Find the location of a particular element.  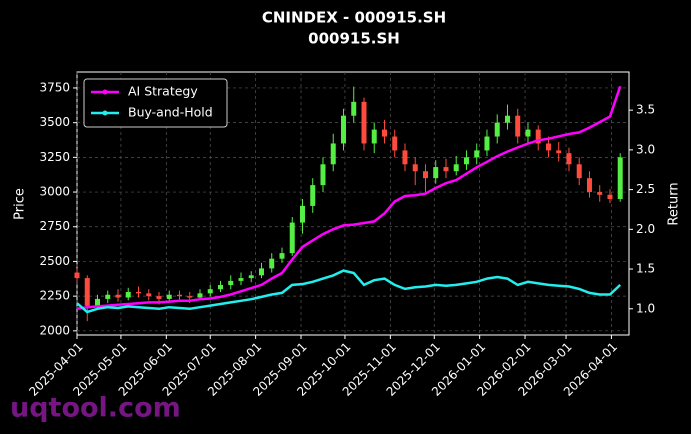

y-tick-label: 2000 is located at coordinates (54, 330).